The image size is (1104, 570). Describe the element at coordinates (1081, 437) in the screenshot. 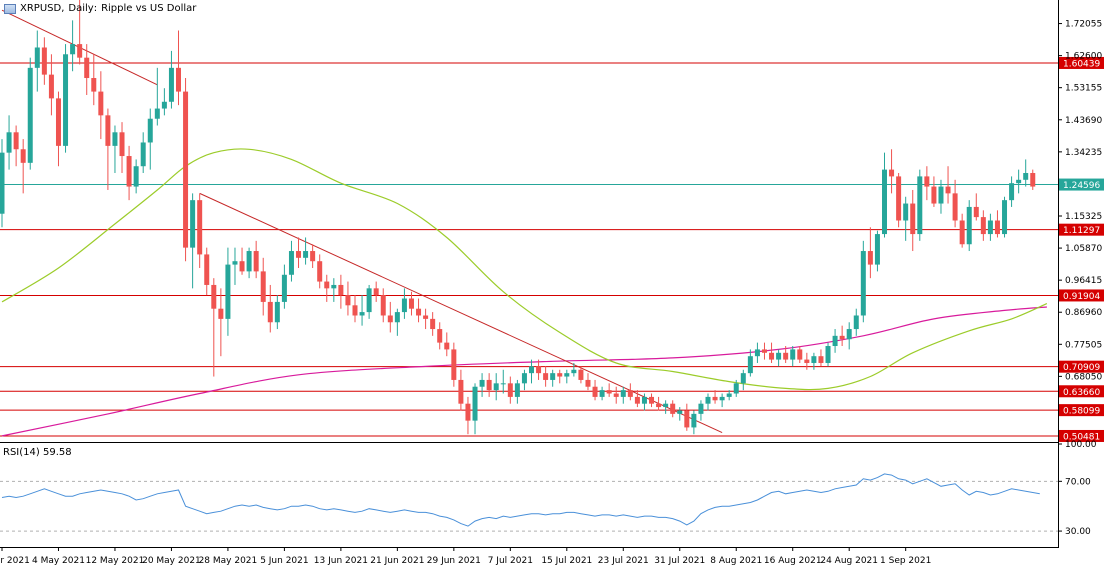

I see `level-price-label: 0.50481` at that location.